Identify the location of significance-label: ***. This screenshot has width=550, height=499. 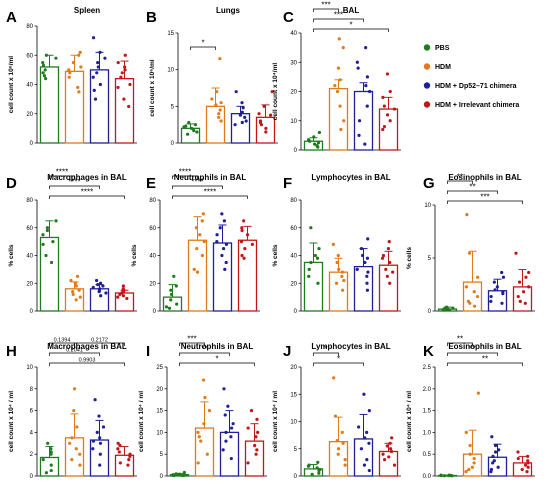
(484, 197).